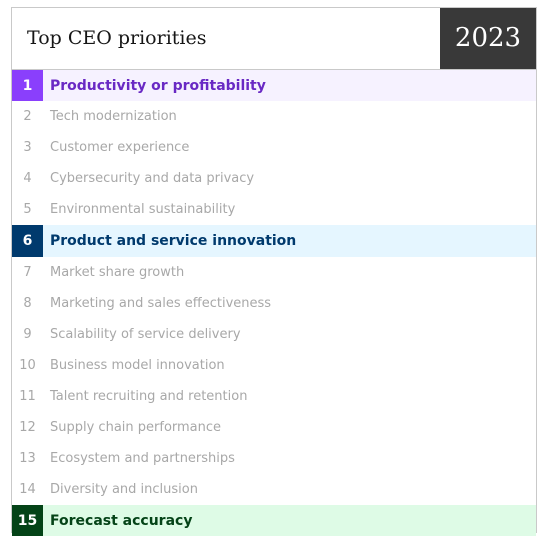 The height and width of the screenshot is (546, 550). I want to click on rank-number: 7, so click(27, 272).